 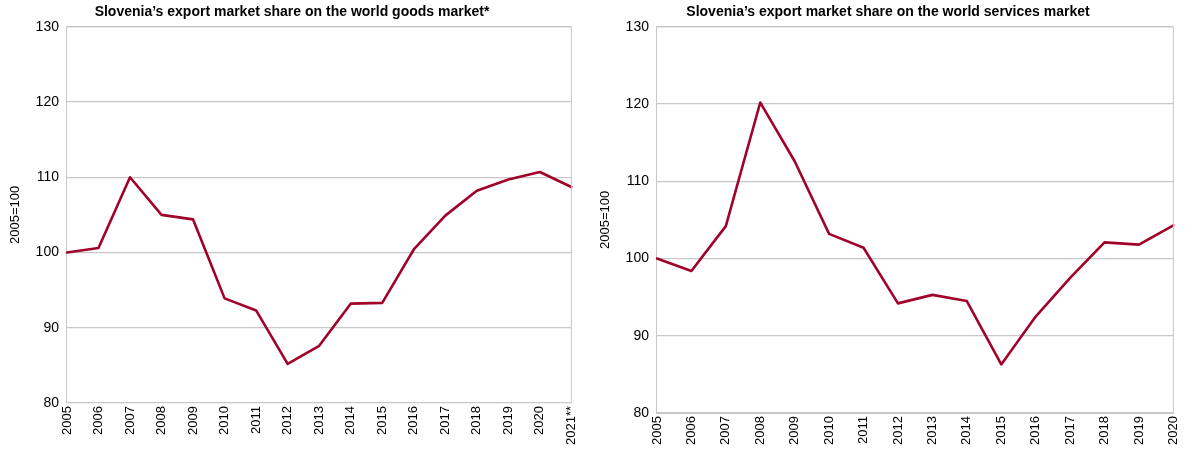 What do you see at coordinates (570, 425) in the screenshot?
I see `x-tick-label: 2021**` at bounding box center [570, 425].